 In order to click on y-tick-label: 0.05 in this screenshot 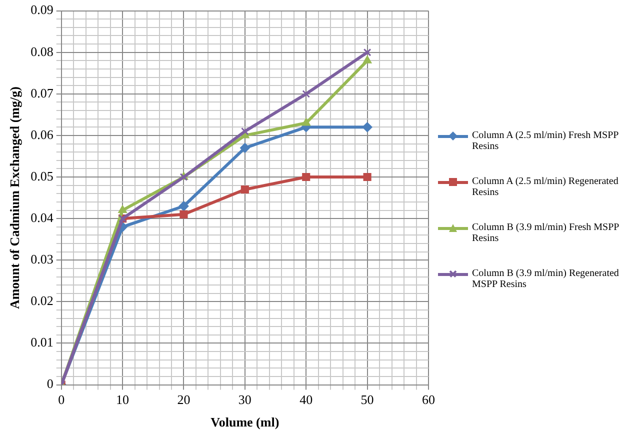, I will do `click(42, 176)`.